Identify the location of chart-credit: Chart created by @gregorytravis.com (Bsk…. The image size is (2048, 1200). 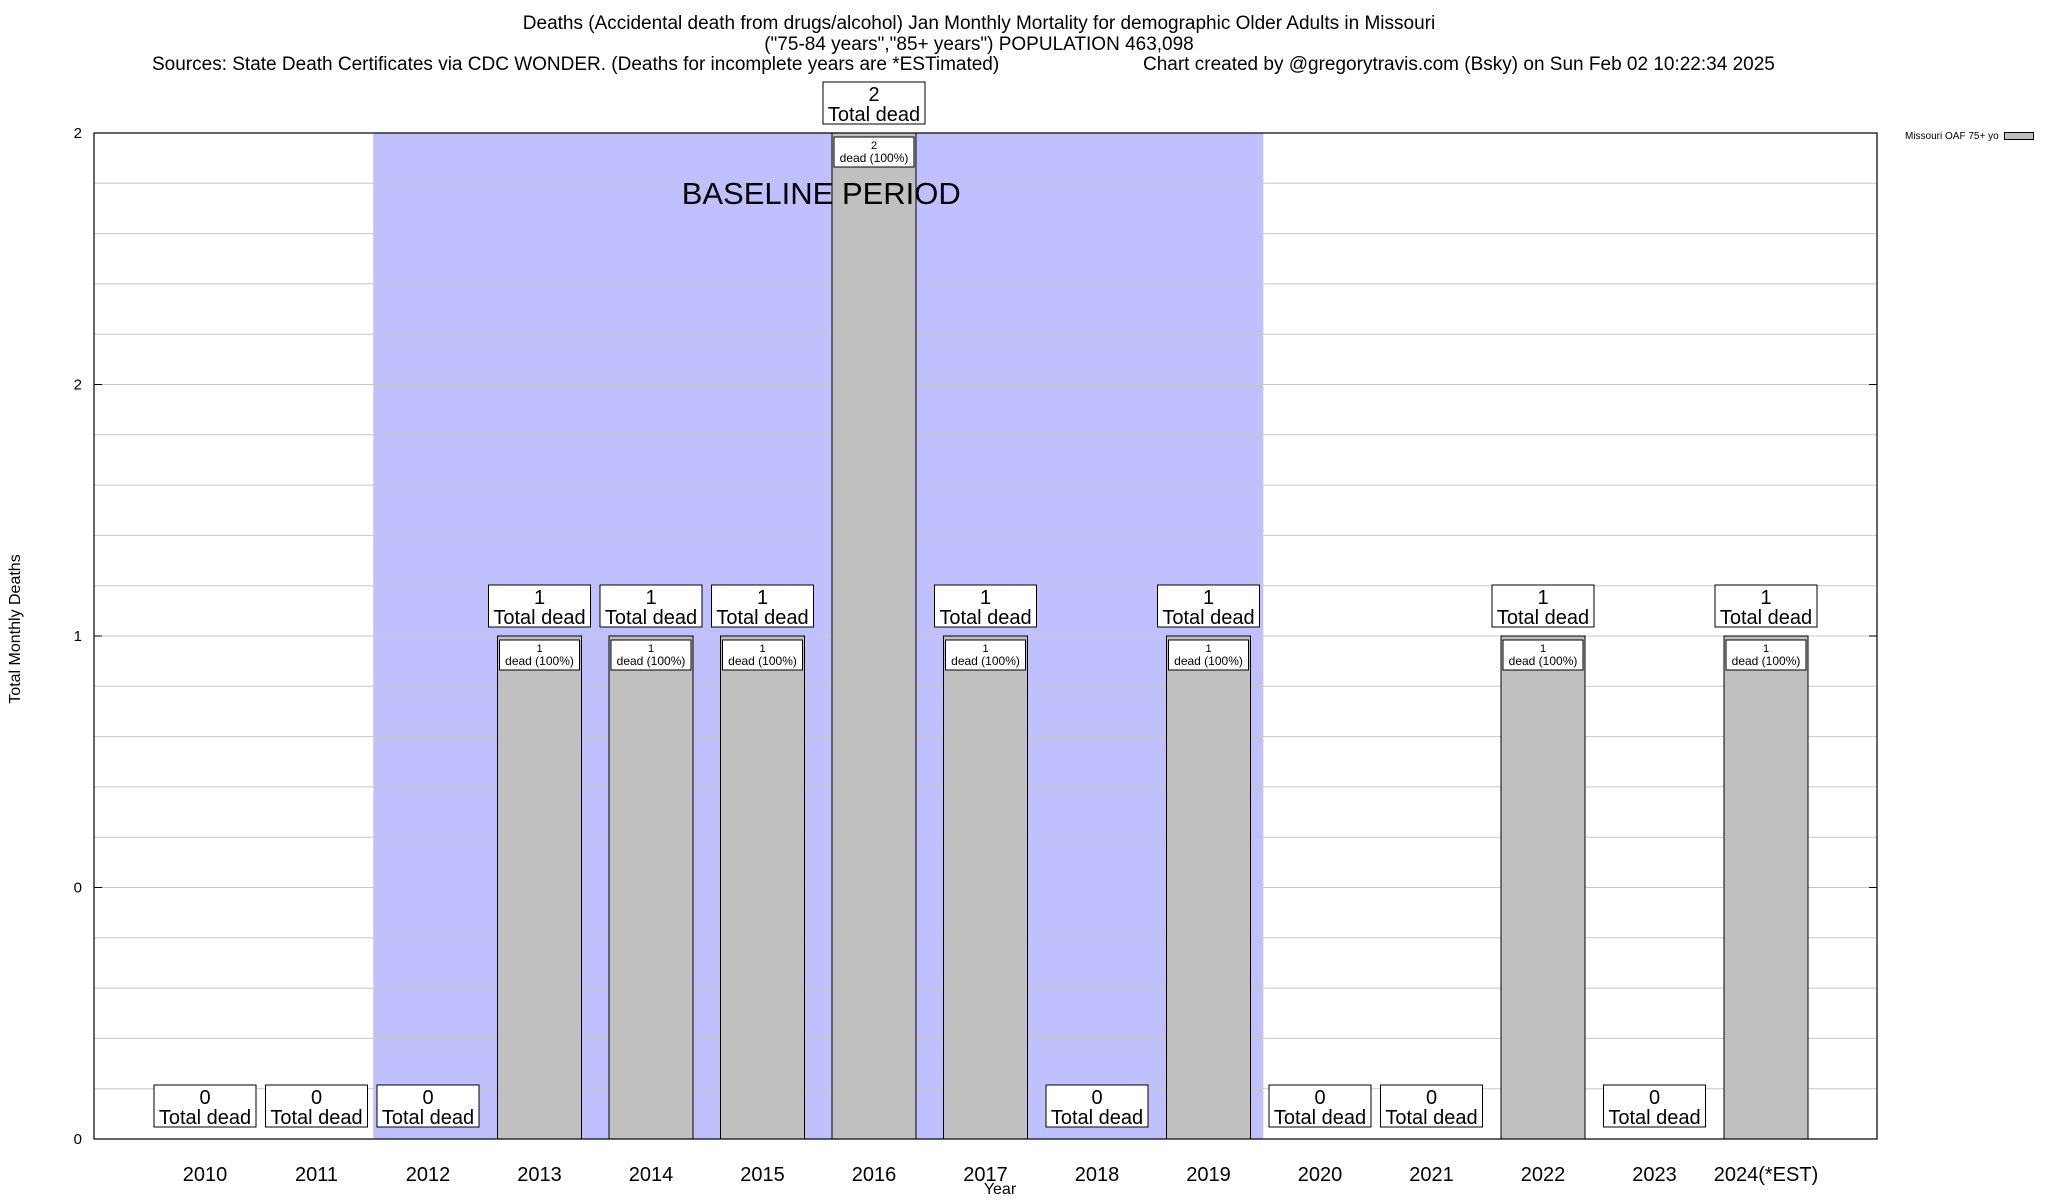
(1459, 64).